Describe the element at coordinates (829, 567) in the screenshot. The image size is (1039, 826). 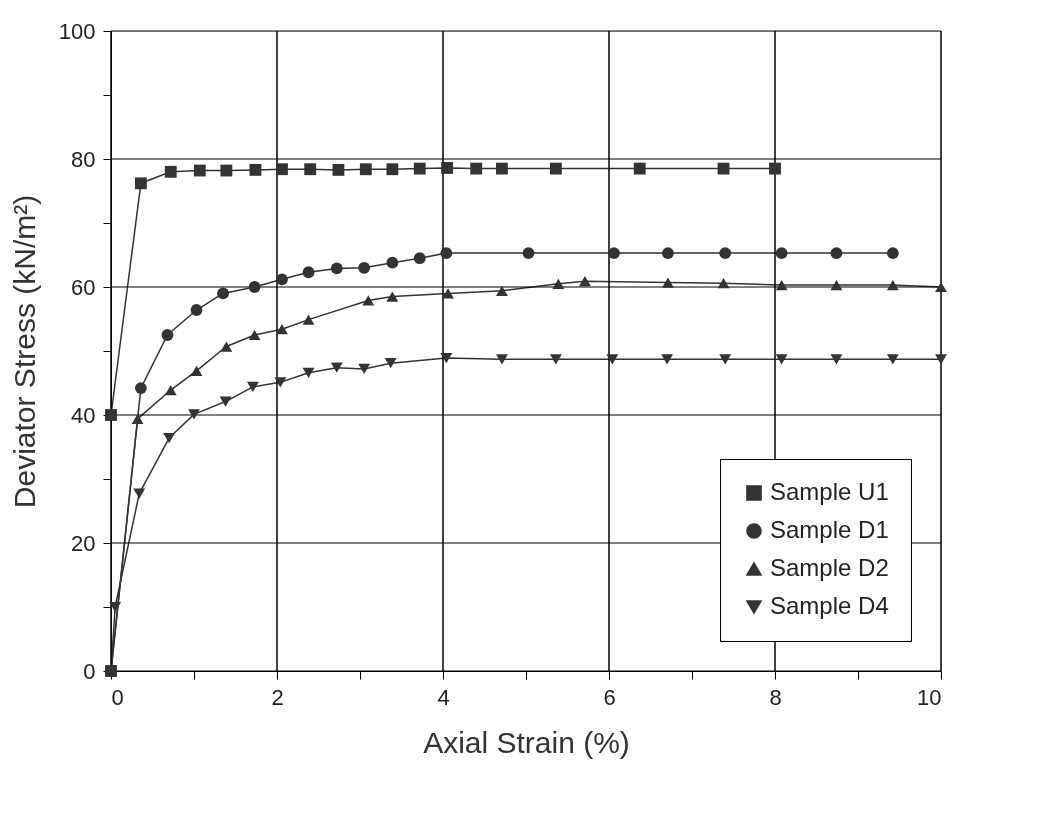
I see `legend-label: Sample D2` at that location.